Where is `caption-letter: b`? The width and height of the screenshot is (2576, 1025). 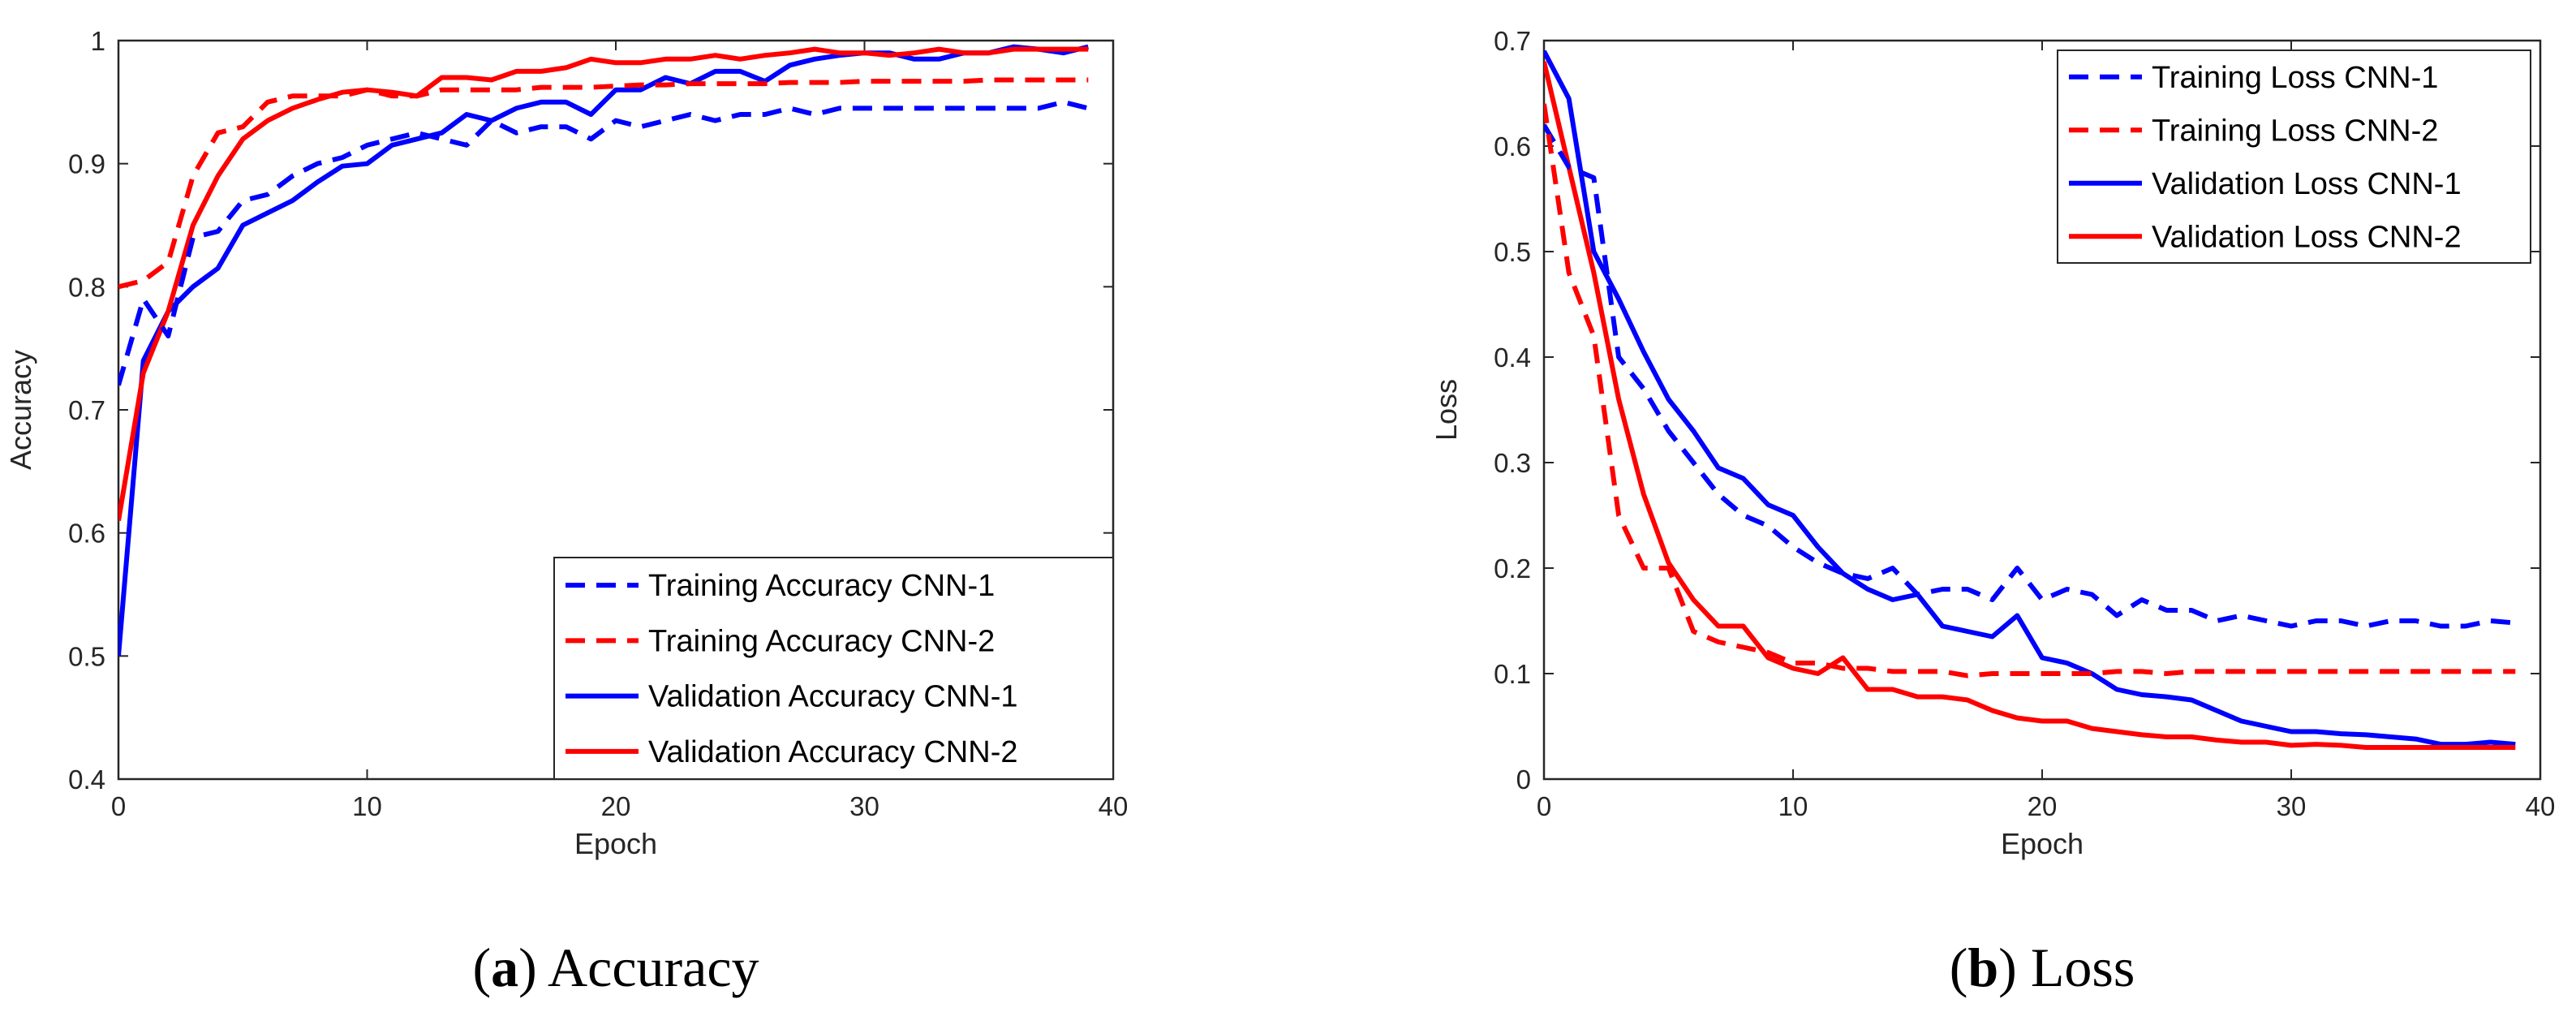 caption-letter: b is located at coordinates (1982, 968).